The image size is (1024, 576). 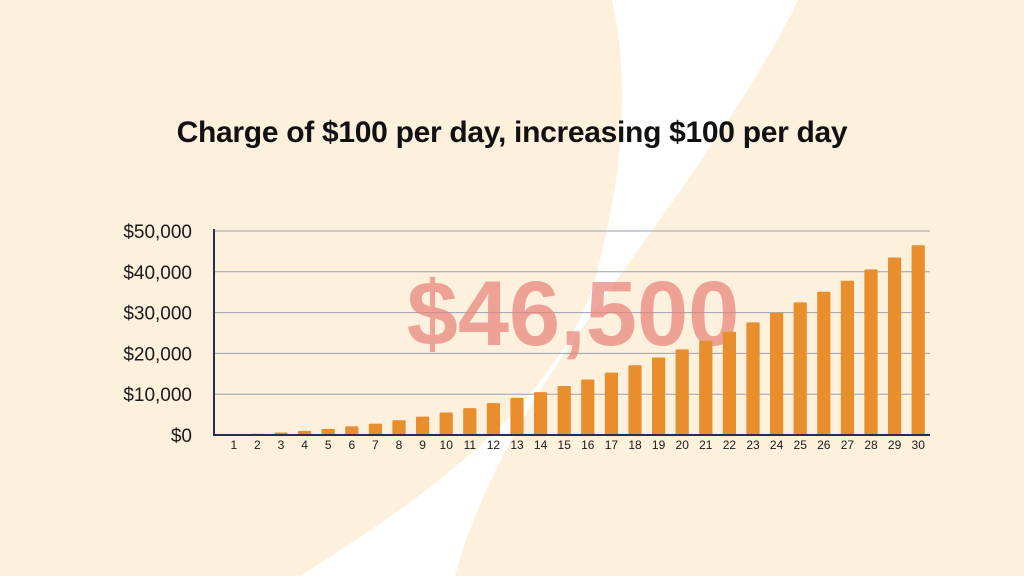 What do you see at coordinates (157, 334) in the screenshot?
I see `y-tick-labels: $0 $10,000 $20,000 $30,000 $40,000 $50,000` at bounding box center [157, 334].